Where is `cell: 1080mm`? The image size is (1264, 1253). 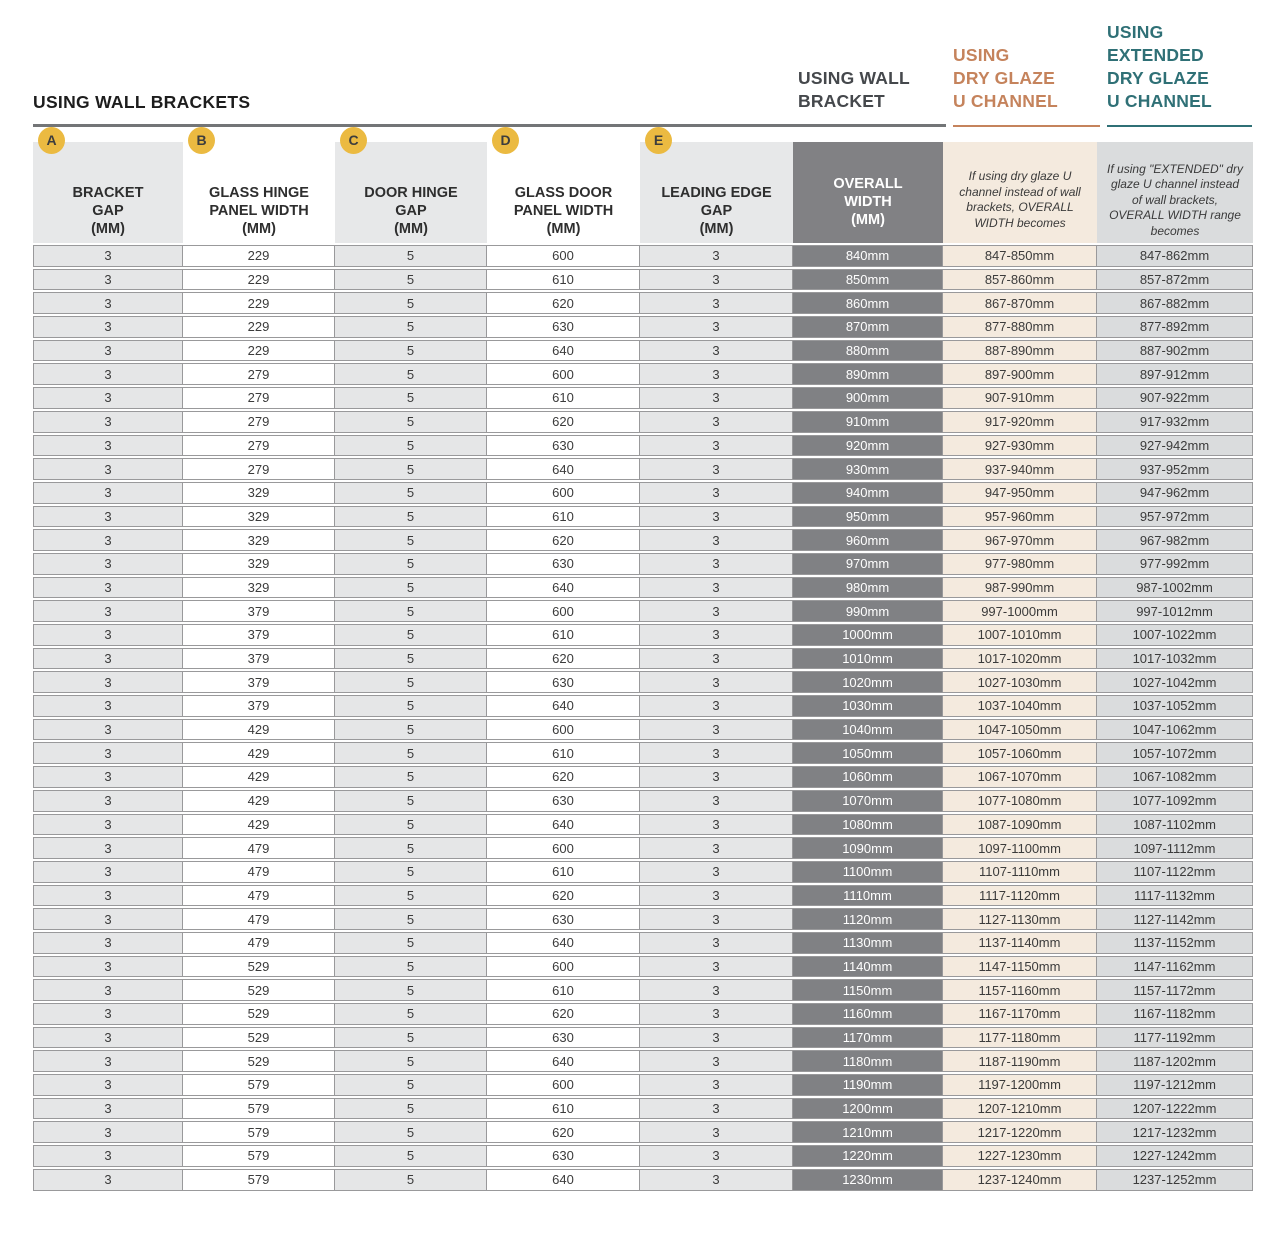
cell: 1080mm is located at coordinates (868, 824).